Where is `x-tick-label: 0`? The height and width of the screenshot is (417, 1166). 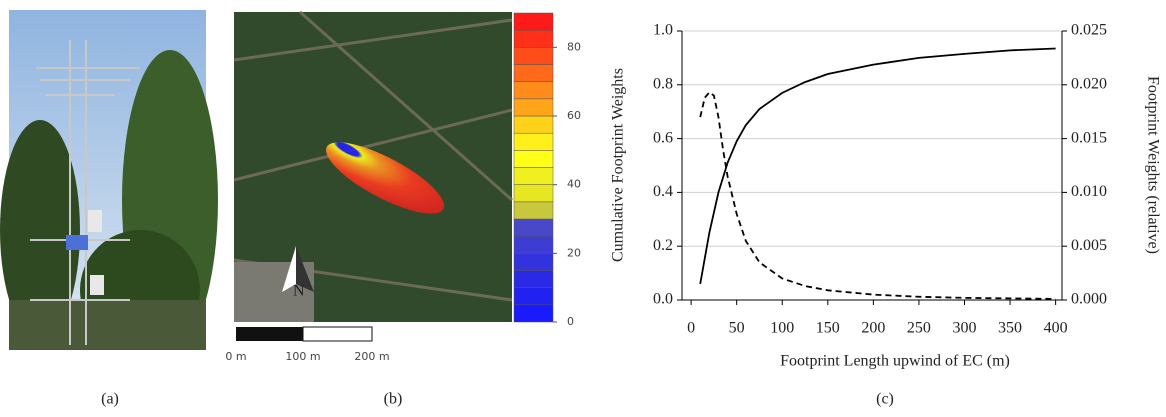
x-tick-label: 0 is located at coordinates (691, 328).